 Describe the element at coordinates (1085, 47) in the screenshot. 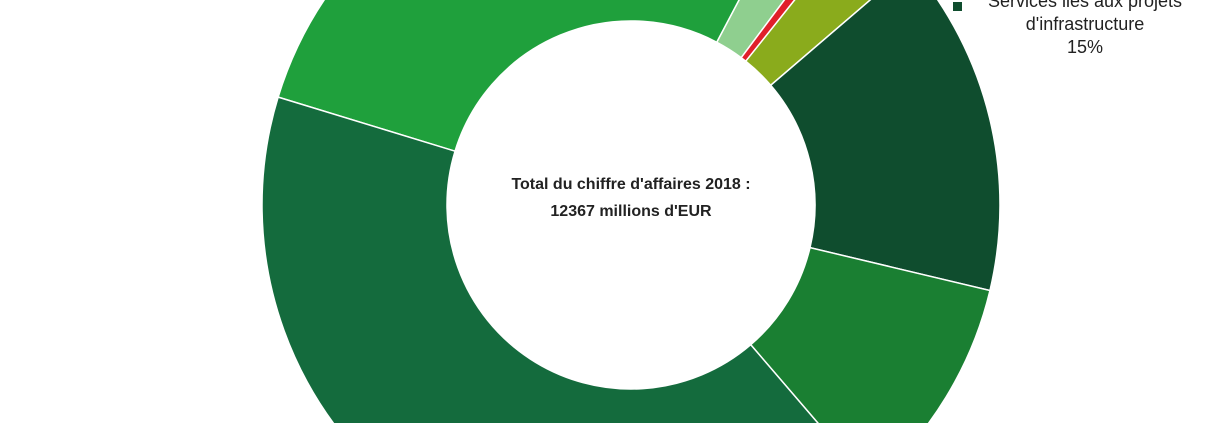

I see `slice-value-label: 15%` at that location.